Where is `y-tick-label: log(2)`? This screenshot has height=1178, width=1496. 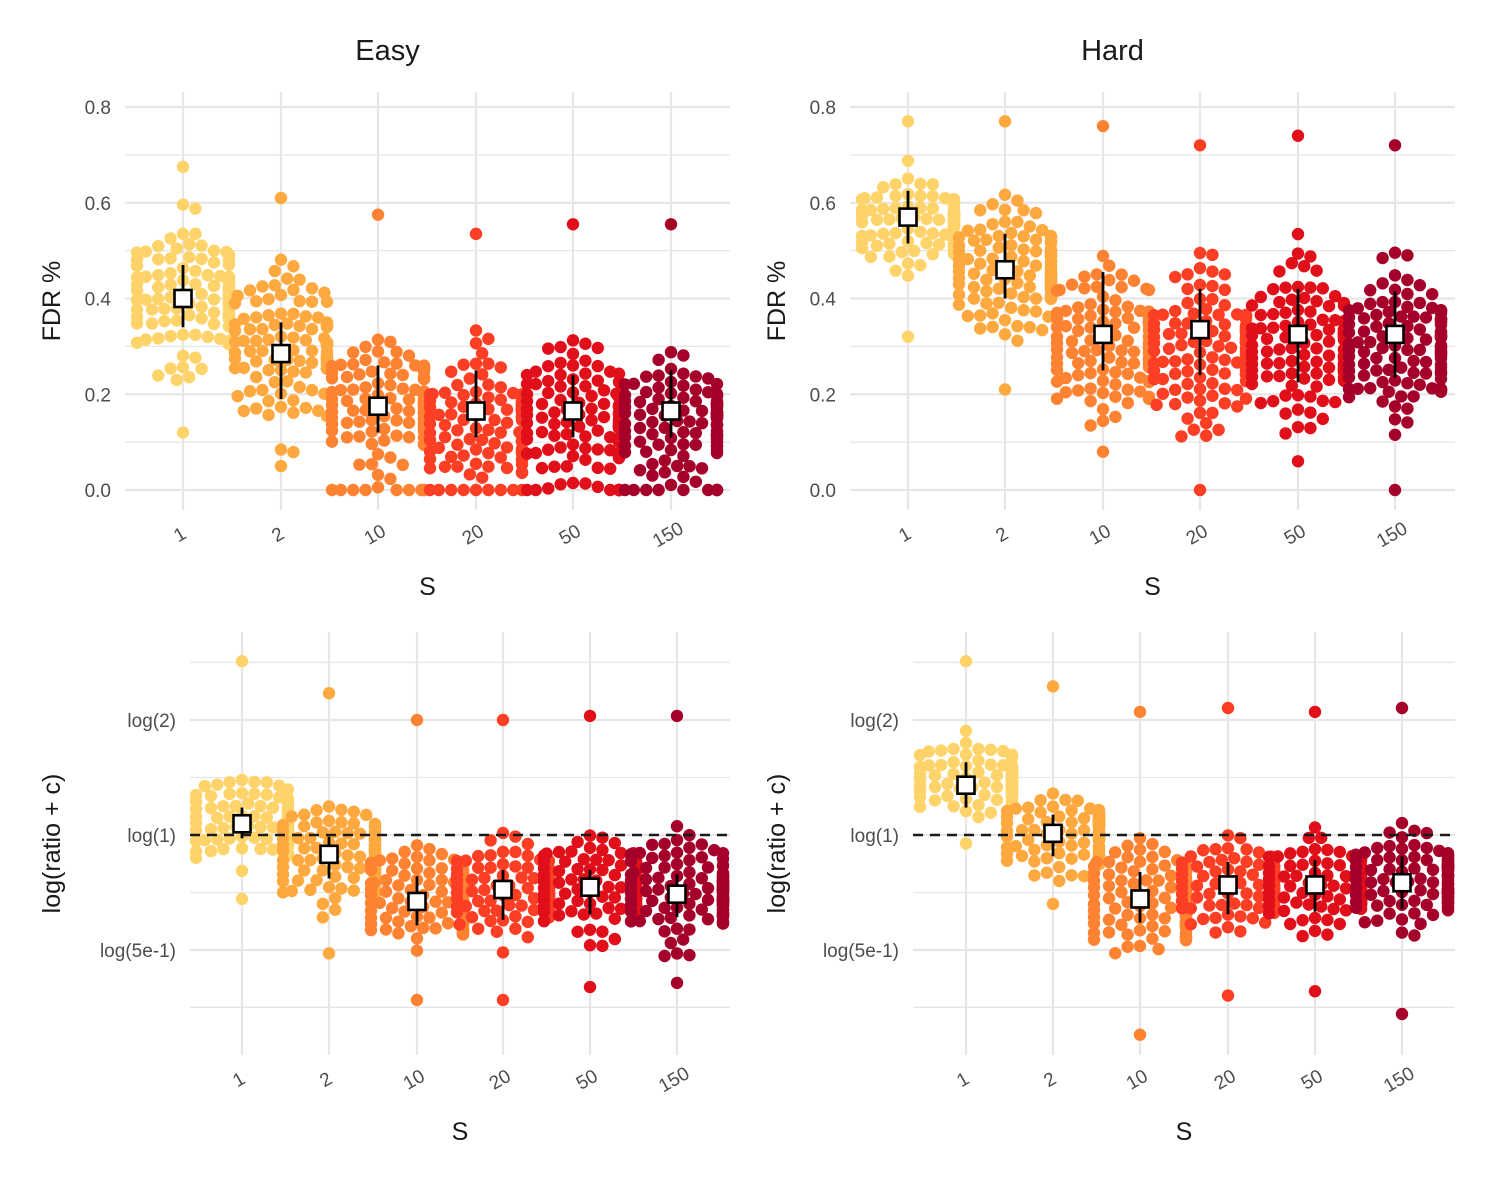
y-tick-label: log(2) is located at coordinates (874, 721).